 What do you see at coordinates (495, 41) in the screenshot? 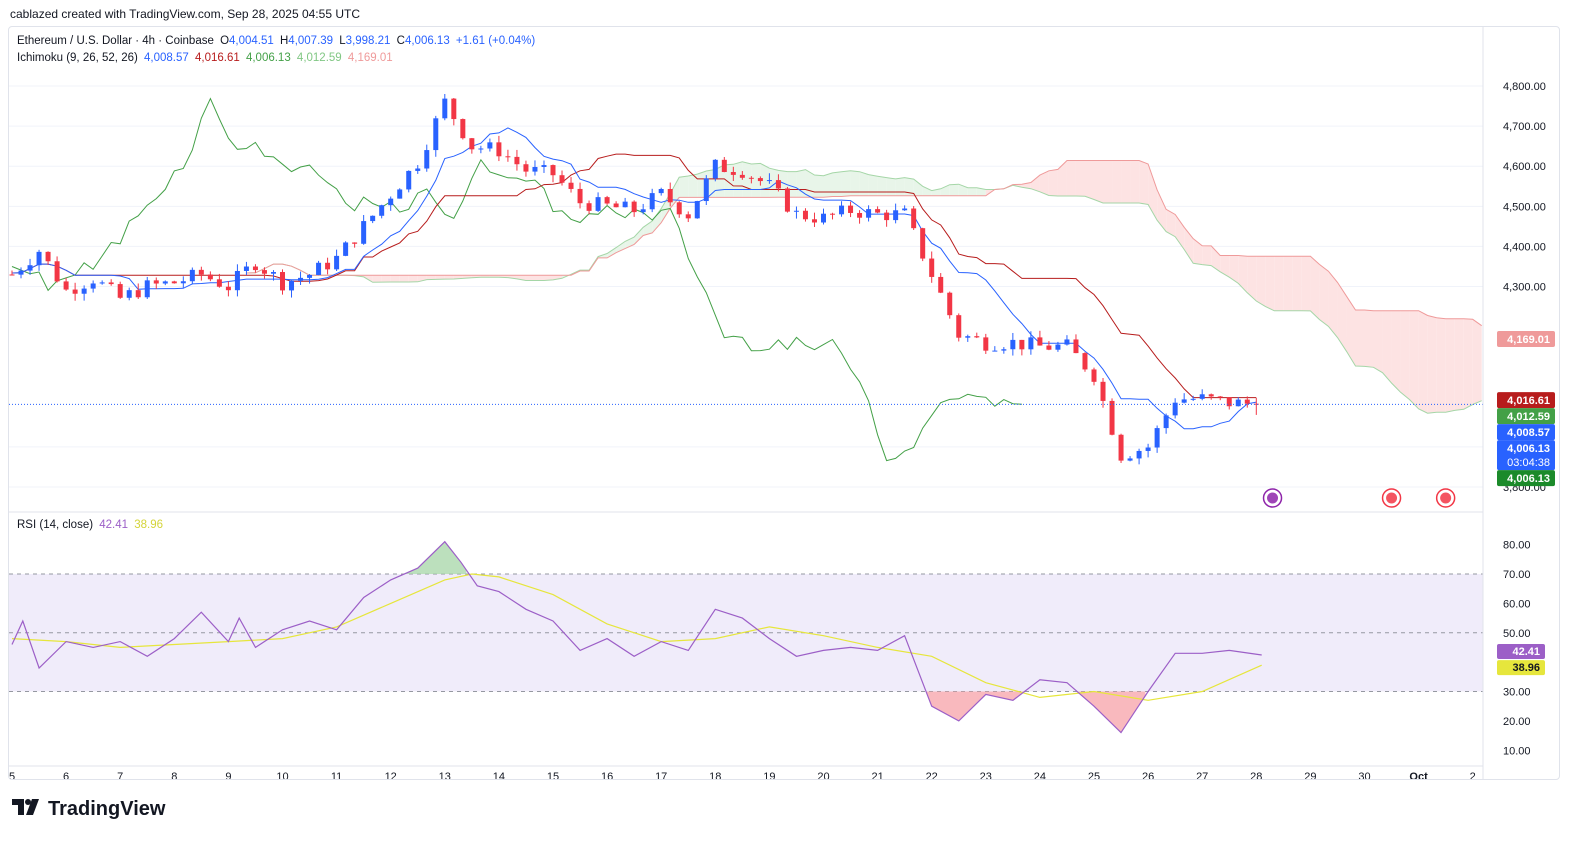
I see `change-value: +1.61 (+0.04%)` at bounding box center [495, 41].